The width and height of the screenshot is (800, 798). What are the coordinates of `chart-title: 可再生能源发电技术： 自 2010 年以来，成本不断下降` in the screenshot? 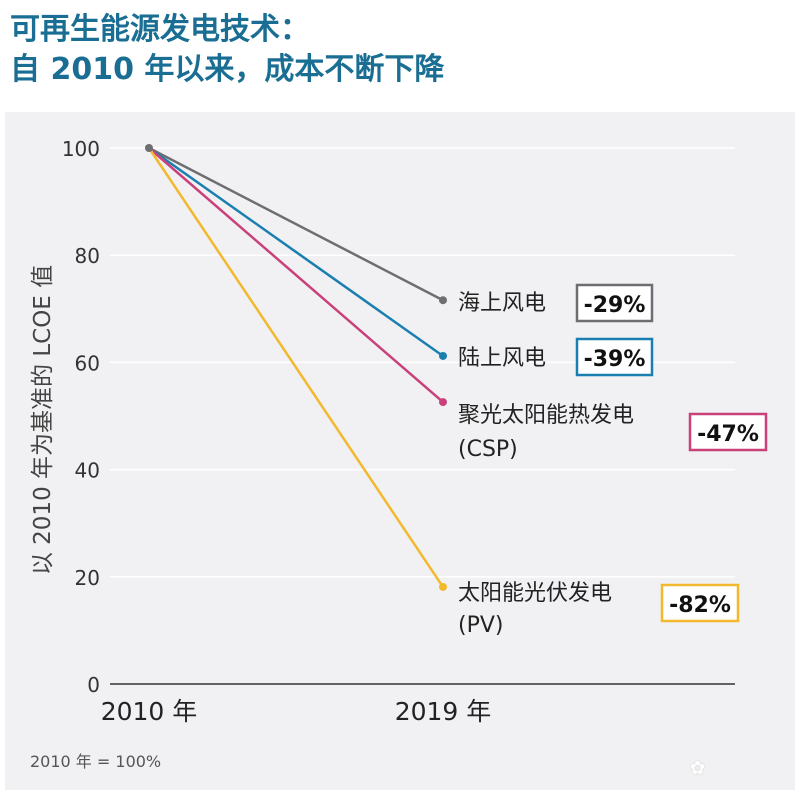 It's located at (227, 50).